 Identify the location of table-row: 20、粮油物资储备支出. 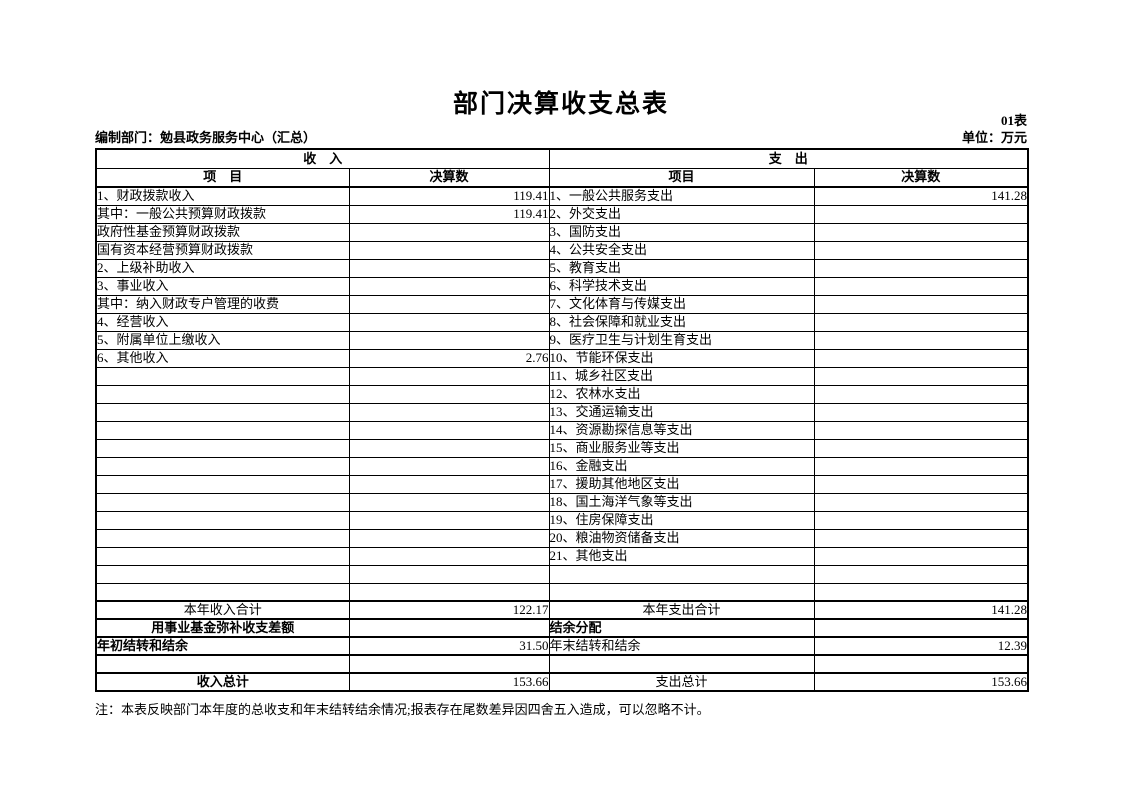
(562, 538).